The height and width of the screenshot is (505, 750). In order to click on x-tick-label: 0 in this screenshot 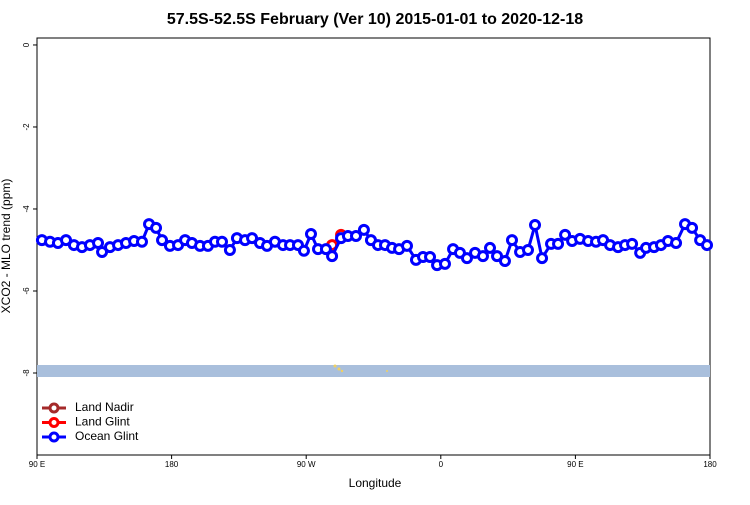, I will do `click(441, 464)`.